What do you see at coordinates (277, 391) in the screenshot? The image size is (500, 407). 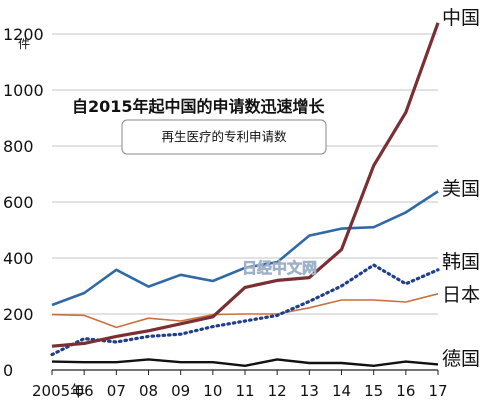 I see `x-tick-label: 12` at bounding box center [277, 391].